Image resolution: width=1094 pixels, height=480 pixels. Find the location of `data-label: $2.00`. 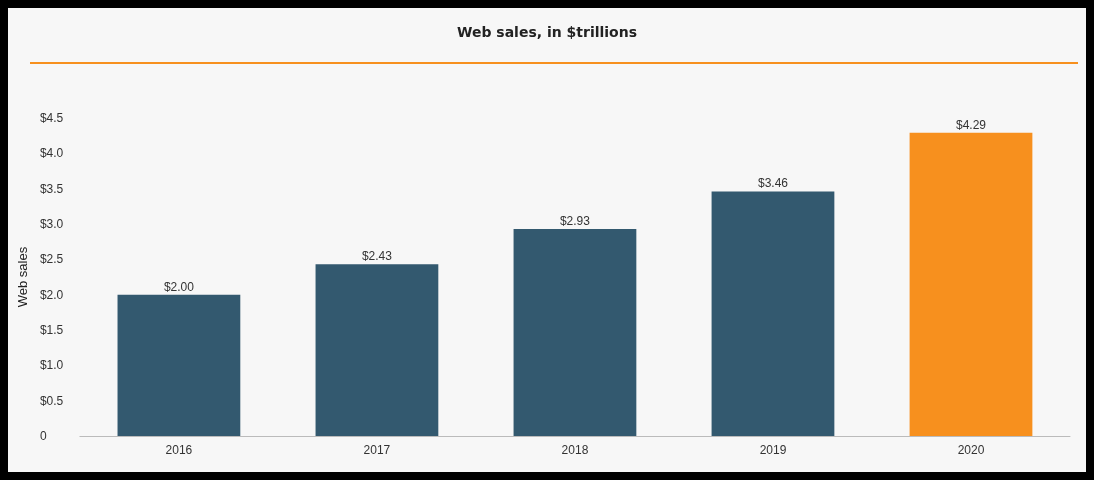

data-label: $2.00 is located at coordinates (179, 286).